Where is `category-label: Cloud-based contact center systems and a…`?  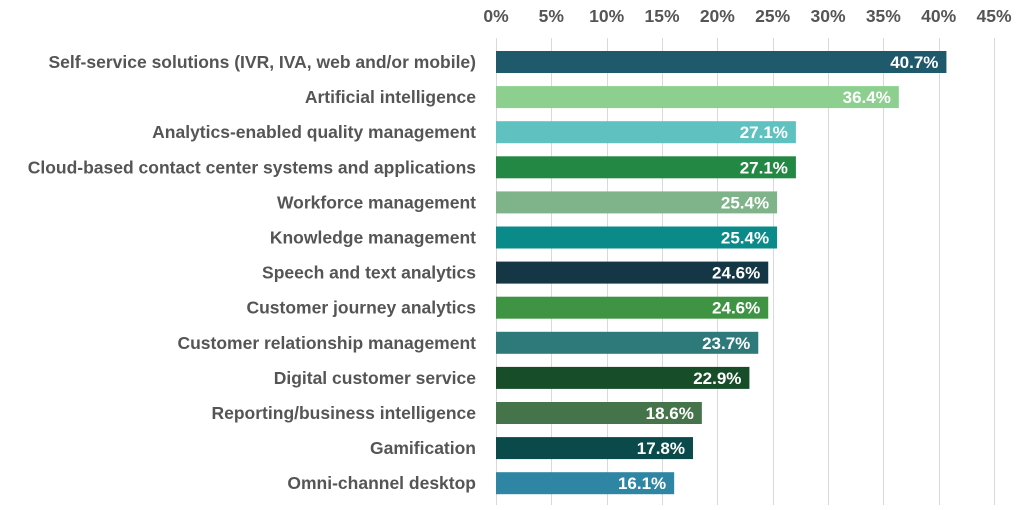 category-label: Cloud-based contact center systems and a… is located at coordinates (252, 167).